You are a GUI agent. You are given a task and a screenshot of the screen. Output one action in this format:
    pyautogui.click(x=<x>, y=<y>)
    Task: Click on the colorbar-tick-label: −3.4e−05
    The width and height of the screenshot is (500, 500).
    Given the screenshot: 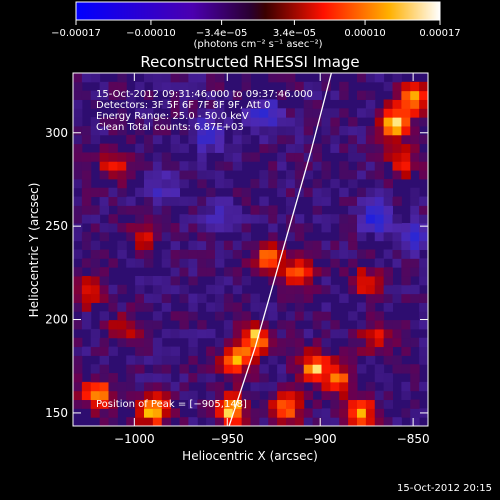 What is the action you would take?
    pyautogui.click(x=222, y=33)
    